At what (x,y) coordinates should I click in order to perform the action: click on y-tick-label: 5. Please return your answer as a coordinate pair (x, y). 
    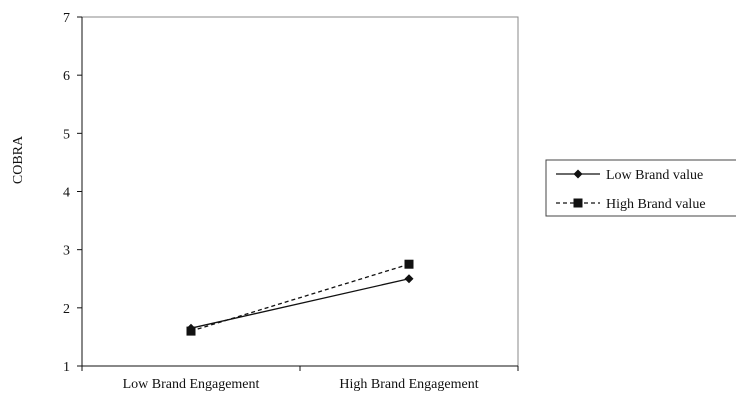
    Looking at the image, I should click on (66, 134).